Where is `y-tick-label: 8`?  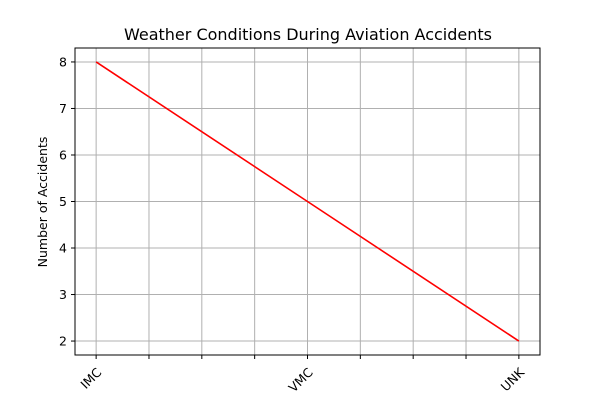
y-tick-label: 8 is located at coordinates (63, 61).